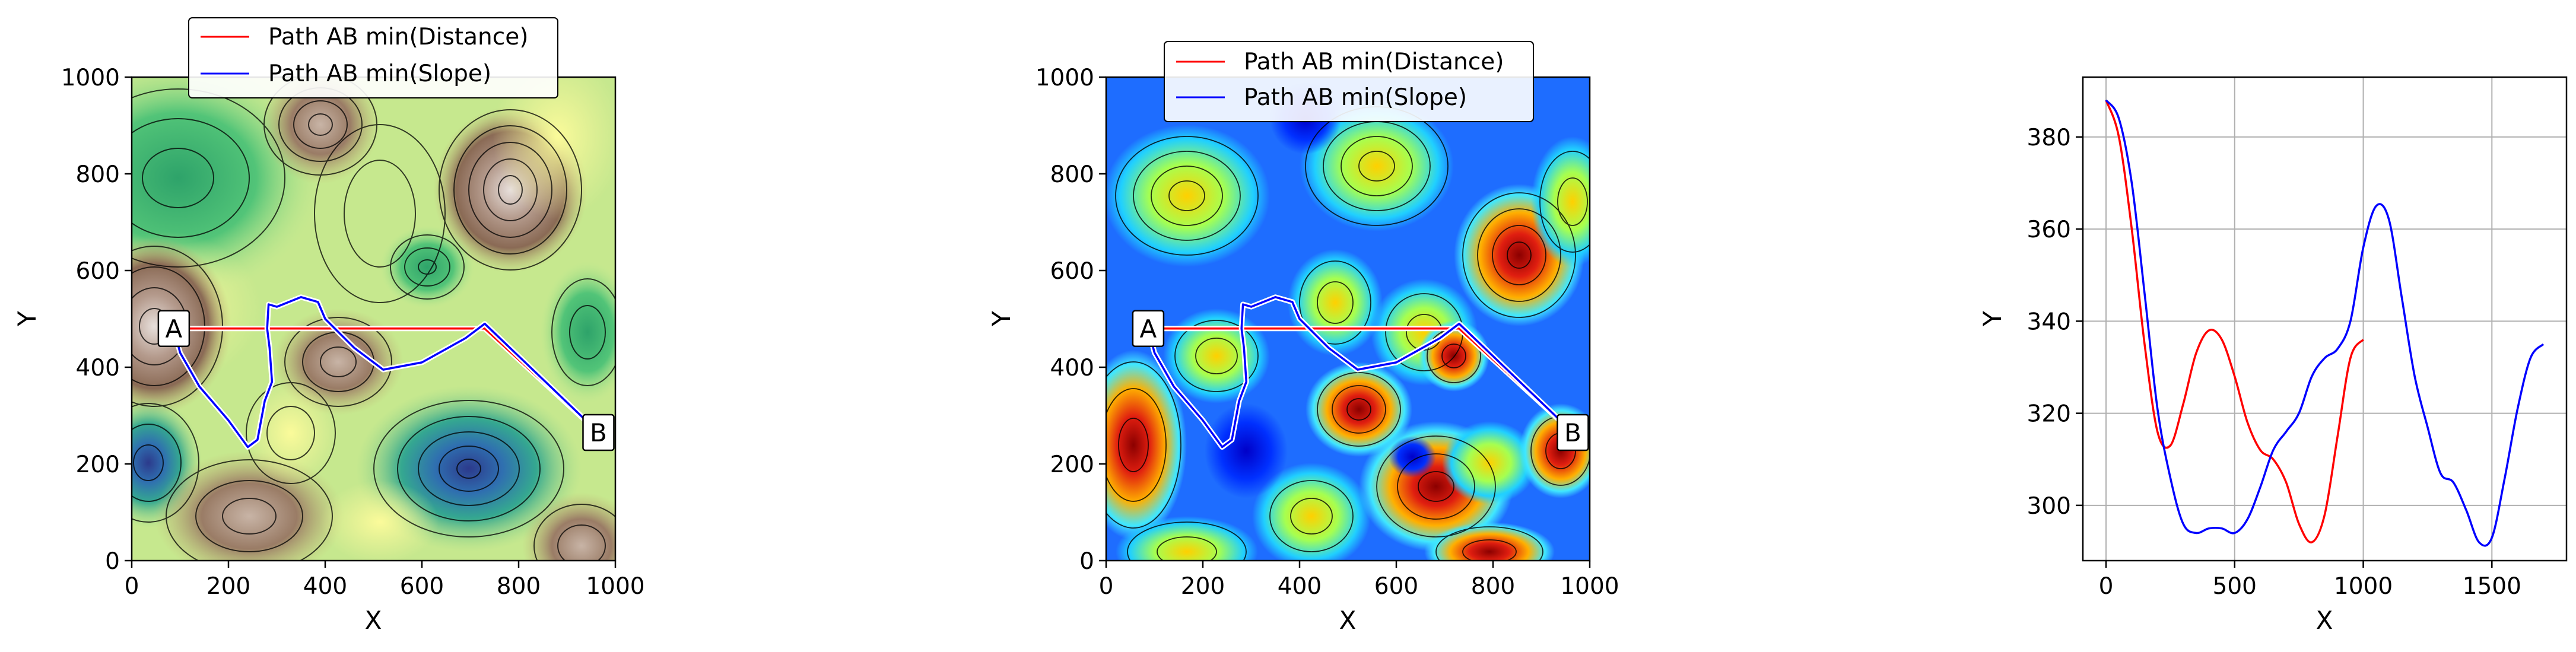 The height and width of the screenshot is (652, 2576). Describe the element at coordinates (2049, 414) in the screenshot. I see `y-tick-label: 320` at that location.